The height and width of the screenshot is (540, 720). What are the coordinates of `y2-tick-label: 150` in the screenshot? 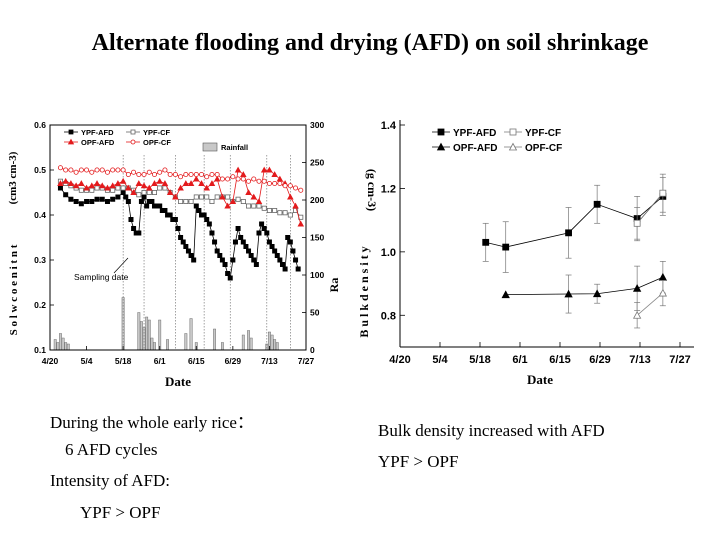 It's located at (317, 238).